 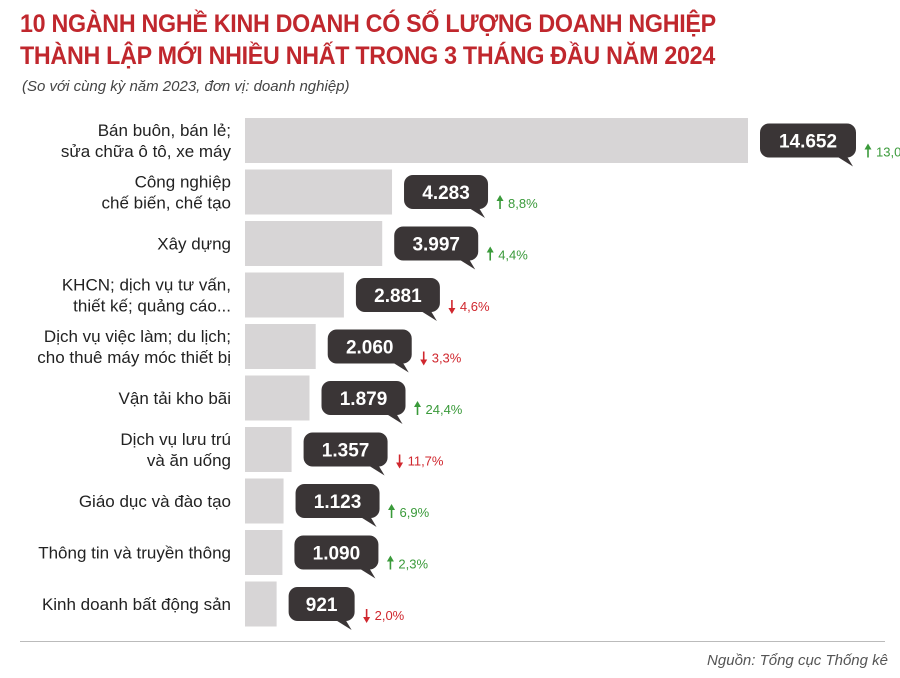 I want to click on value-bubble-2: 4.283, so click(x=446, y=196).